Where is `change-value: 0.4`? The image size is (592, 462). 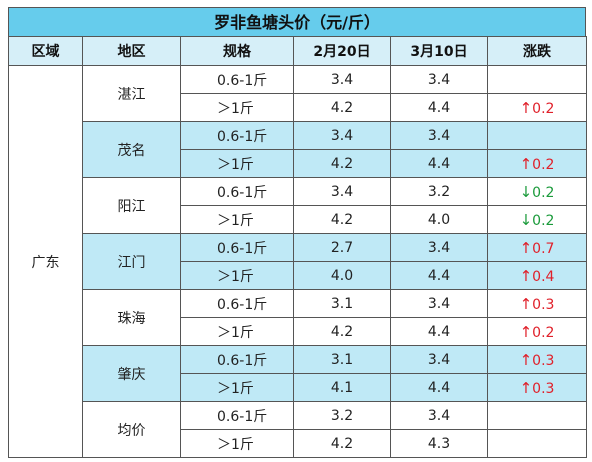
change-value: 0.4 is located at coordinates (543, 276).